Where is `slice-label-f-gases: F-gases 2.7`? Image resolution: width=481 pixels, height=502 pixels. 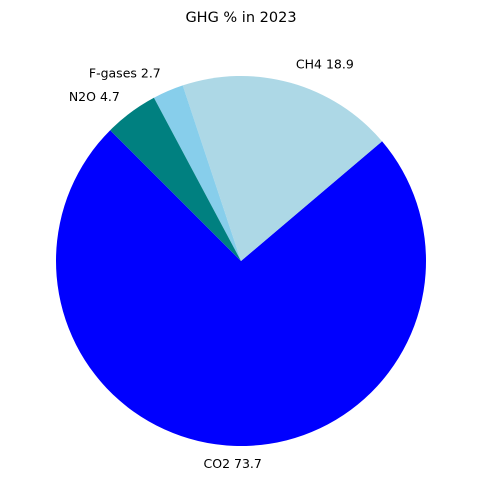 slice-label-f-gases: F-gases 2.7 is located at coordinates (125, 72).